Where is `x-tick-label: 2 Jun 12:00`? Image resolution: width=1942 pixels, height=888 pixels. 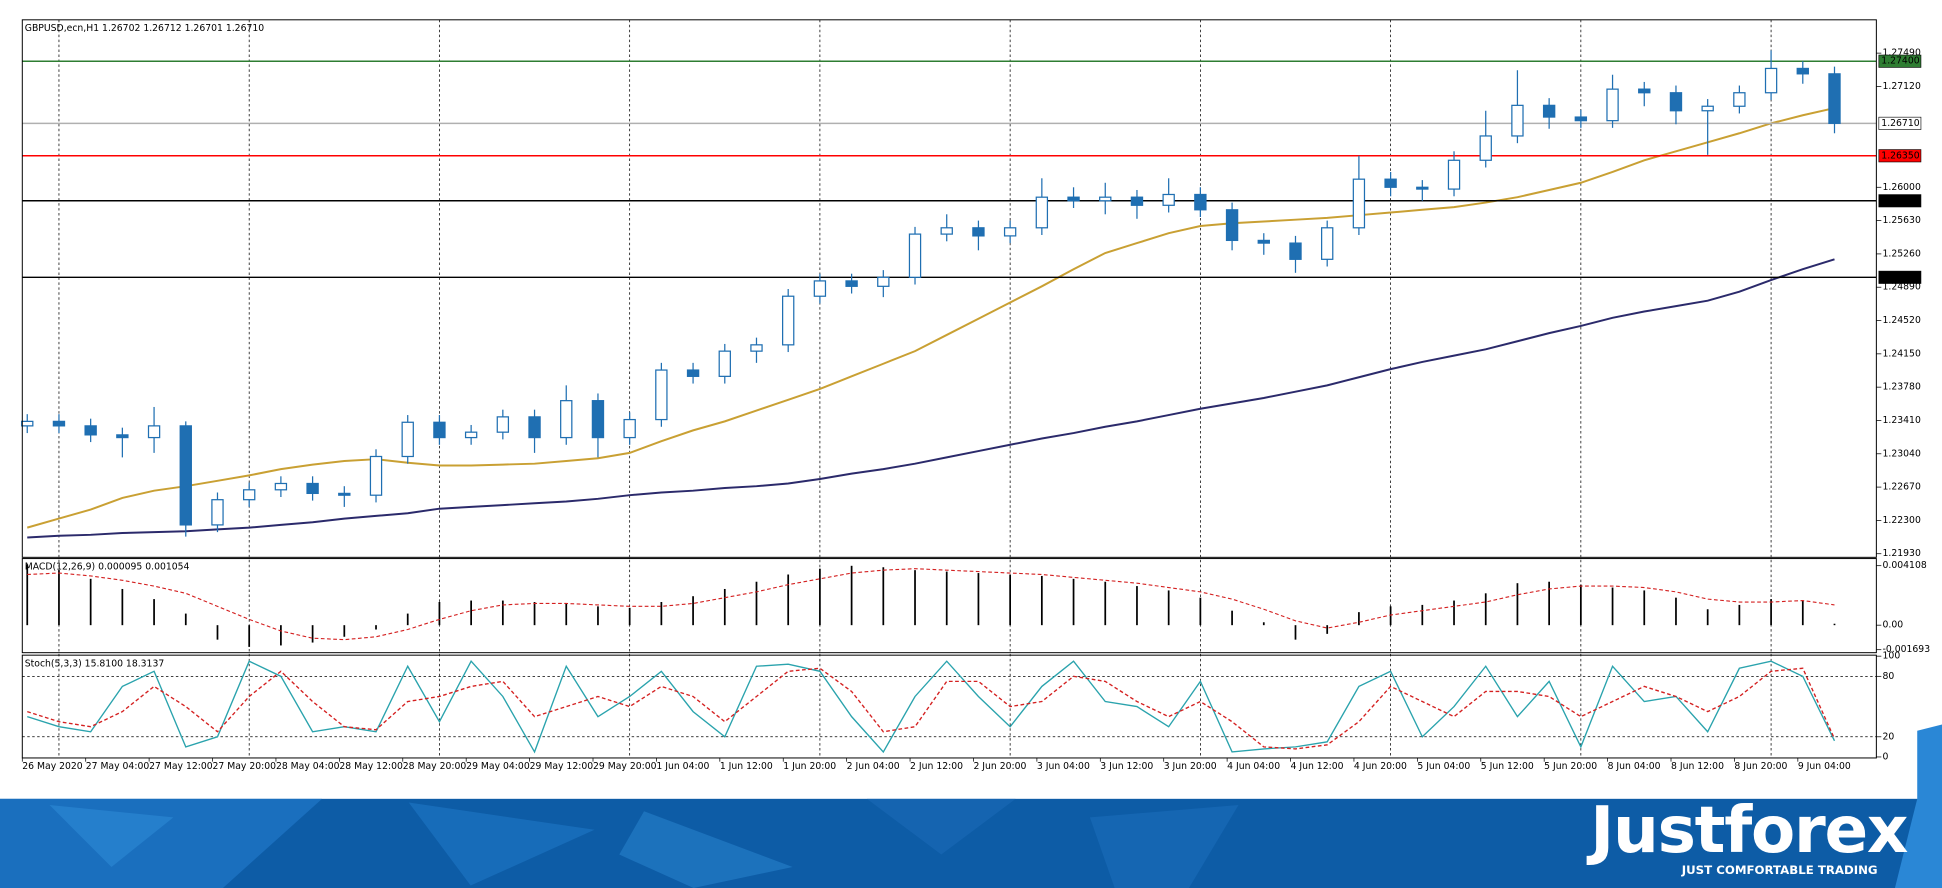 x-tick-label: 2 Jun 12:00 is located at coordinates (936, 766).